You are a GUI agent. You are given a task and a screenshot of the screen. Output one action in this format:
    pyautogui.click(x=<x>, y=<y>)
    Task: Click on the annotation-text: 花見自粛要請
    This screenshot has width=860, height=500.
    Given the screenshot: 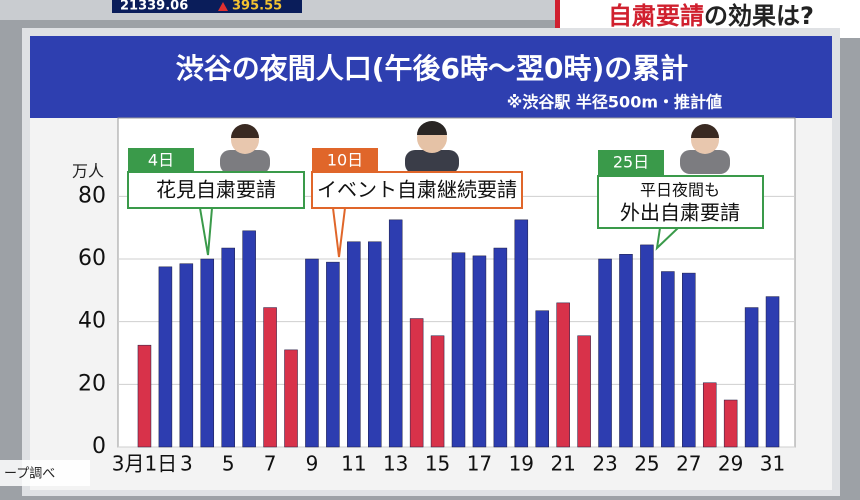 What is the action you would take?
    pyautogui.click(x=216, y=190)
    